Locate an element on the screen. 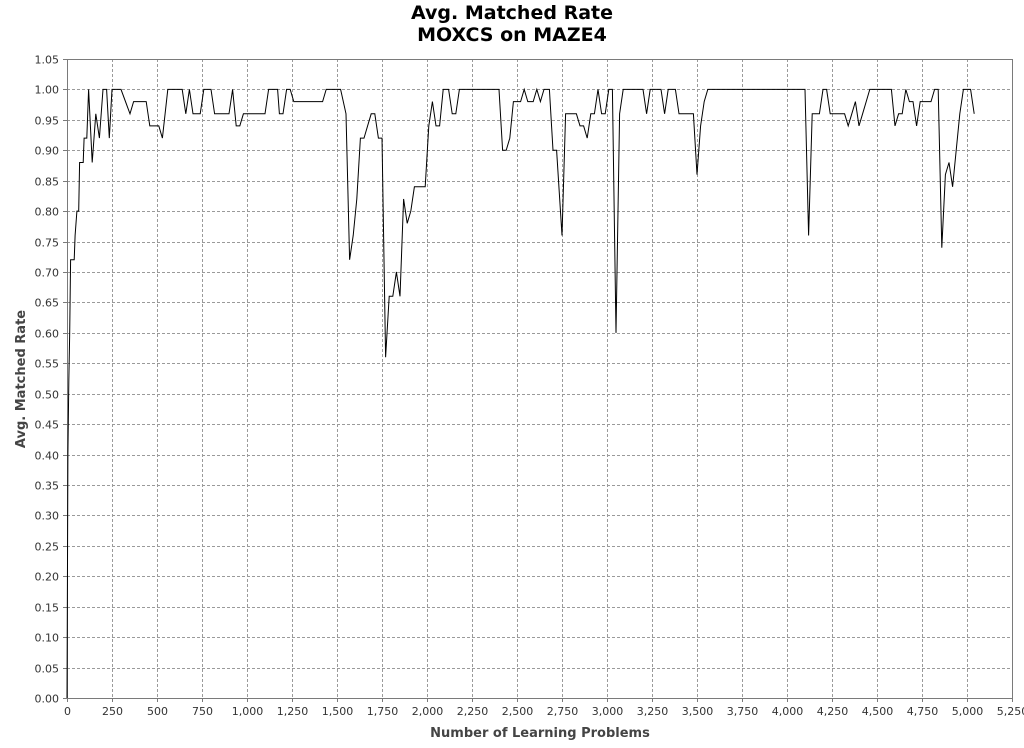  x-tick-label: 2,500 is located at coordinates (518, 711).